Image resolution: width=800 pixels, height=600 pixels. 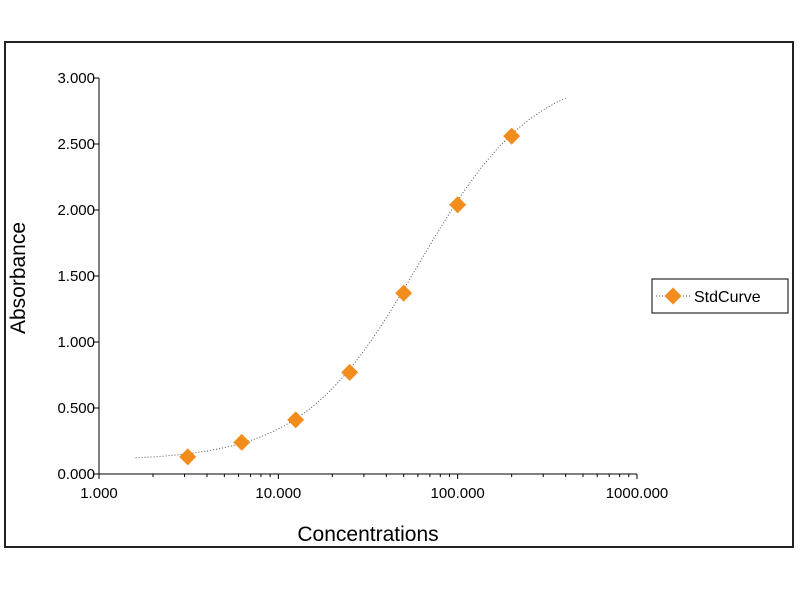 What do you see at coordinates (637, 493) in the screenshot?
I see `x-tick-label: 1000.000` at bounding box center [637, 493].